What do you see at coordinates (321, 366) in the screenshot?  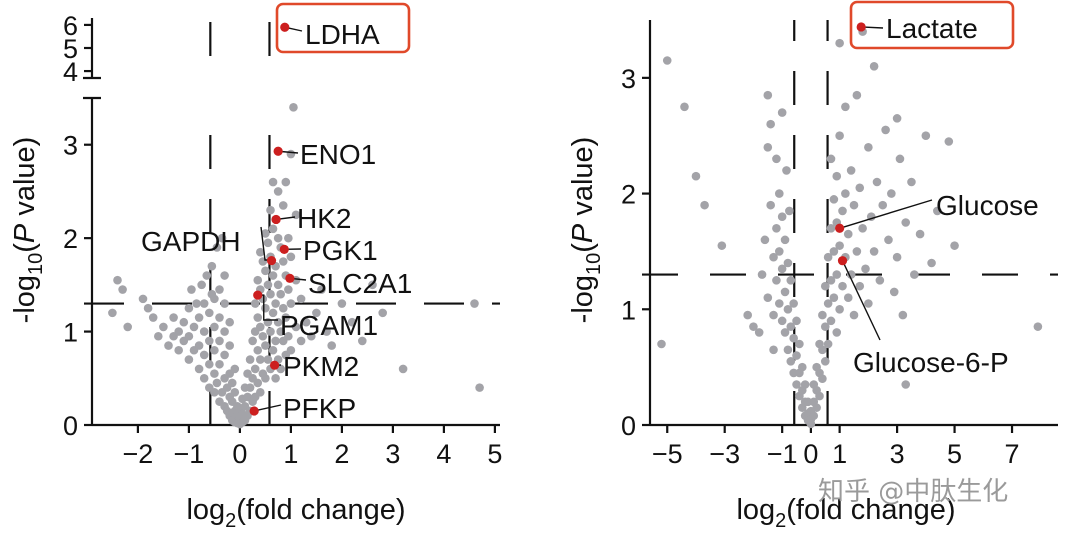 I see `gene-label-pkm2: PKM2` at bounding box center [321, 366].